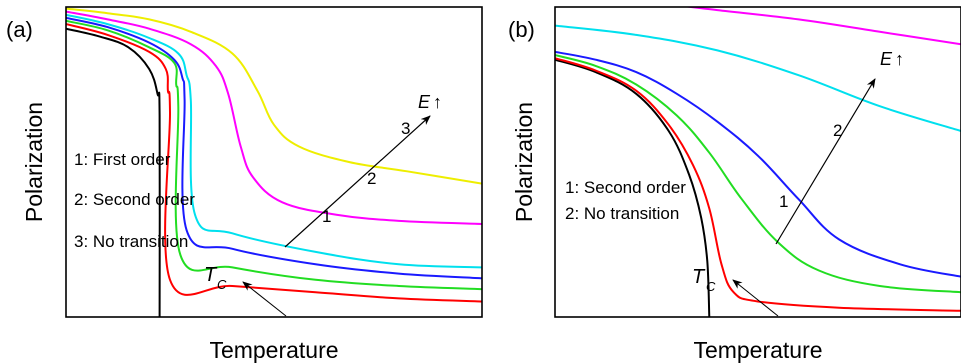 This screenshot has height=364, width=961. I want to click on panel-a-field-up-arrow: ↑, so click(437, 102).